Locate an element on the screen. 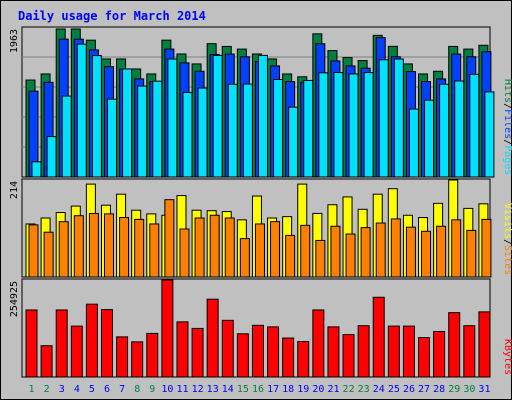 Image resolution: width=512 pixels, height=400 pixels. x-tick-label: 7 is located at coordinates (122, 389).